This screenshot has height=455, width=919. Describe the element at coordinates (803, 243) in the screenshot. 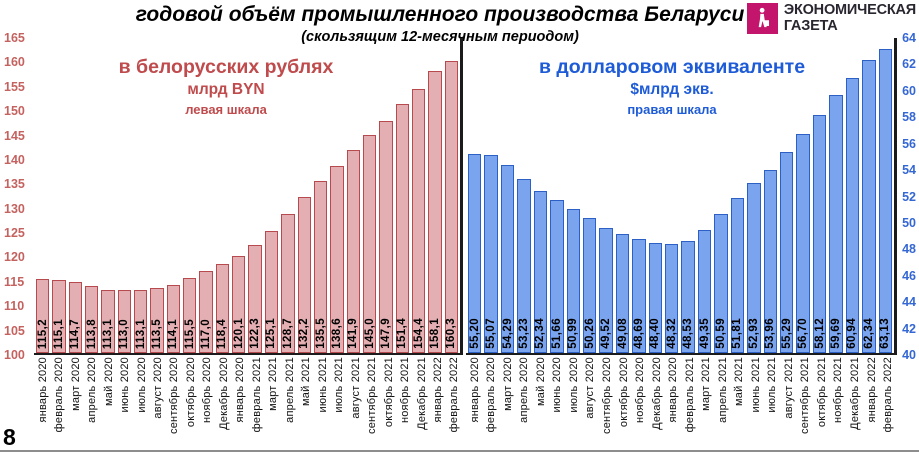

I see `bar: 56,70` at that location.